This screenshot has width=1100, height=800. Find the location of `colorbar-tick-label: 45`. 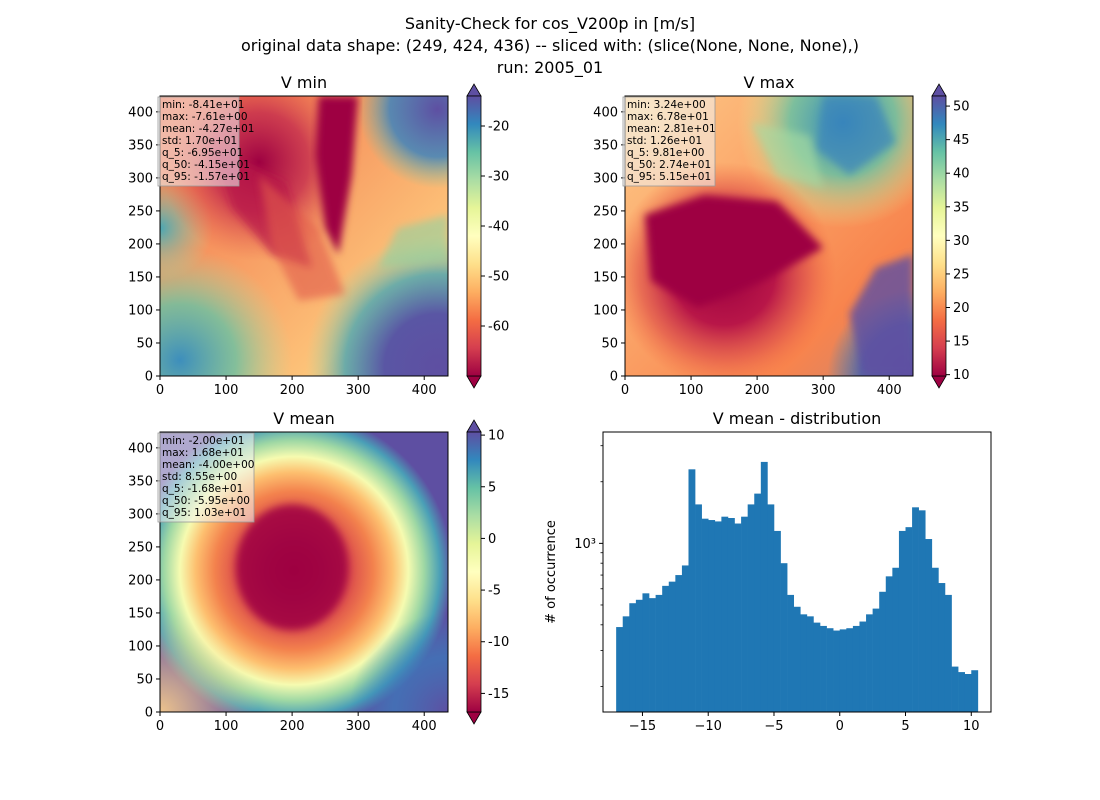

colorbar-tick-label: 45 is located at coordinates (961, 140).